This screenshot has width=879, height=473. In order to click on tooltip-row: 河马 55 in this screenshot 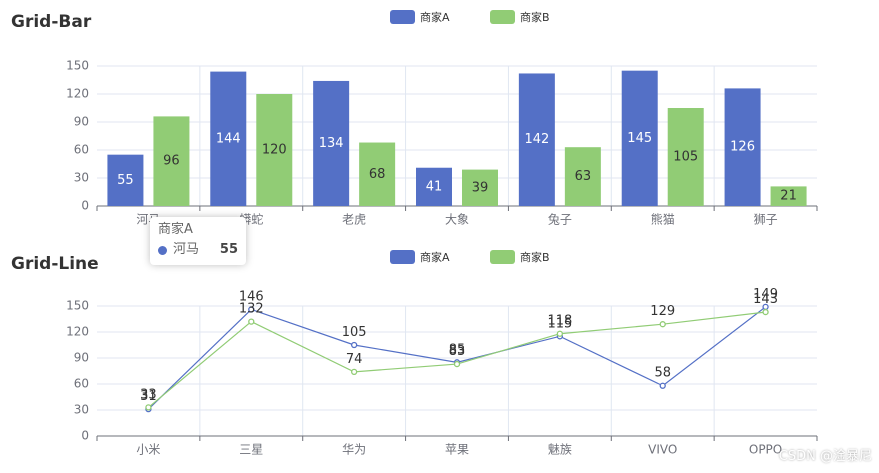, I will do `click(198, 250)`.